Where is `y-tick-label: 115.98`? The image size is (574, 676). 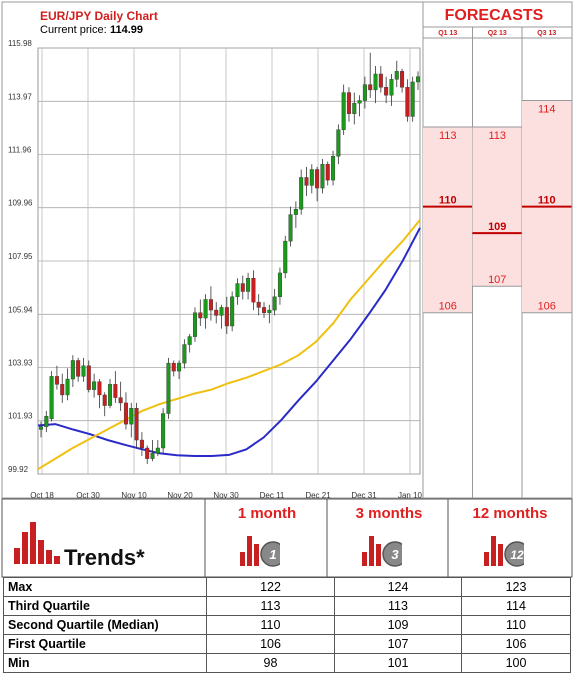 y-tick-label: 115.98 is located at coordinates (20, 43).